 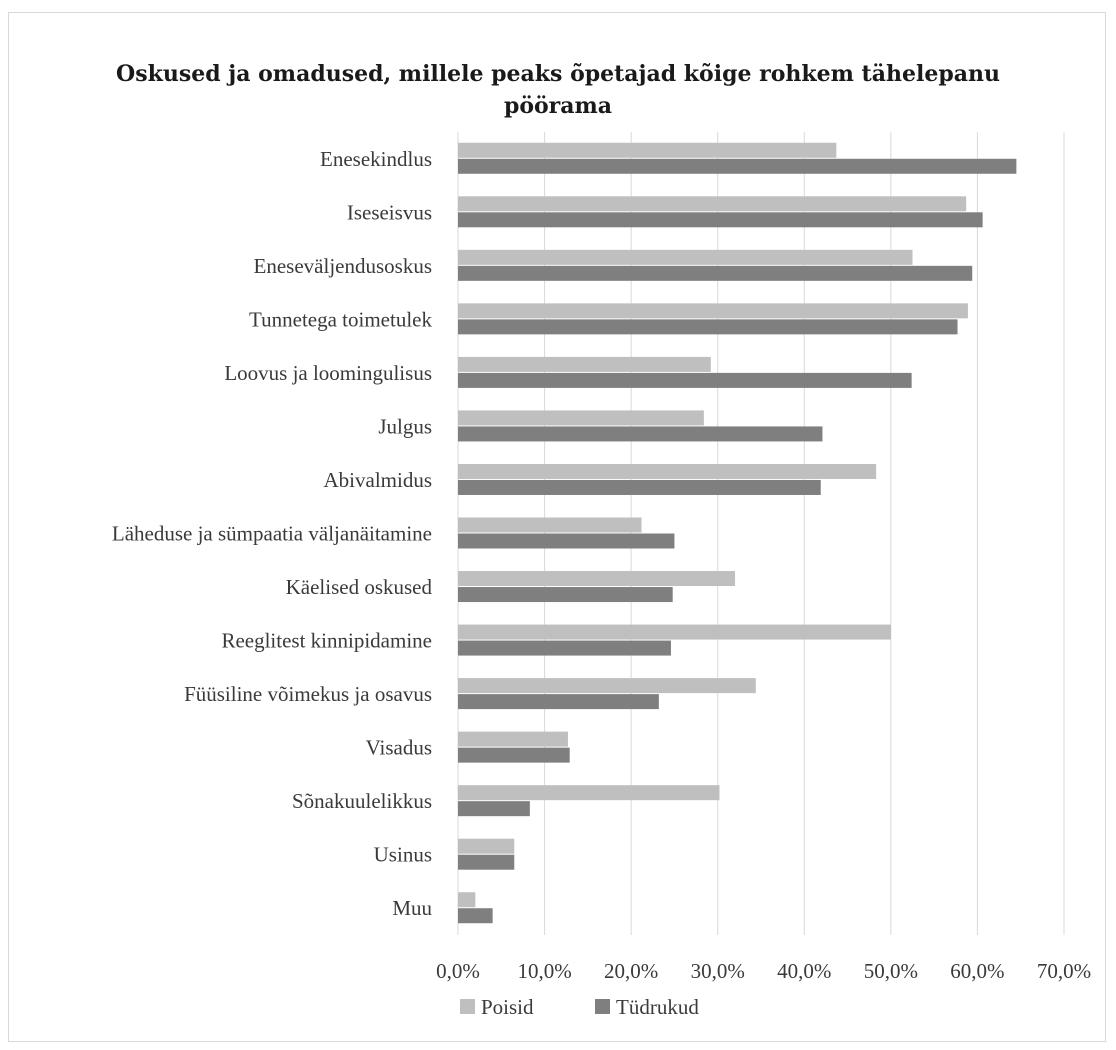 What do you see at coordinates (403, 855) in the screenshot?
I see `category-label: Usinus` at bounding box center [403, 855].